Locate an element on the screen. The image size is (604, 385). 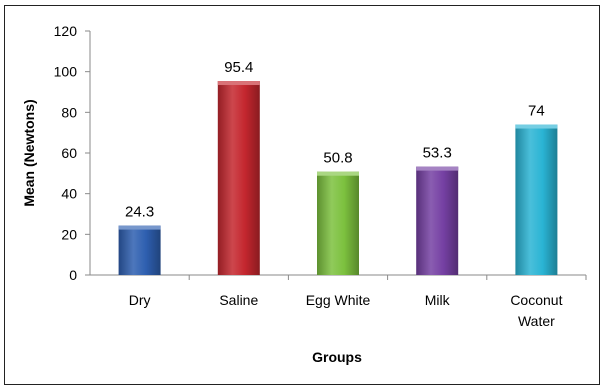
x-tick-label: Saline is located at coordinates (238, 300).